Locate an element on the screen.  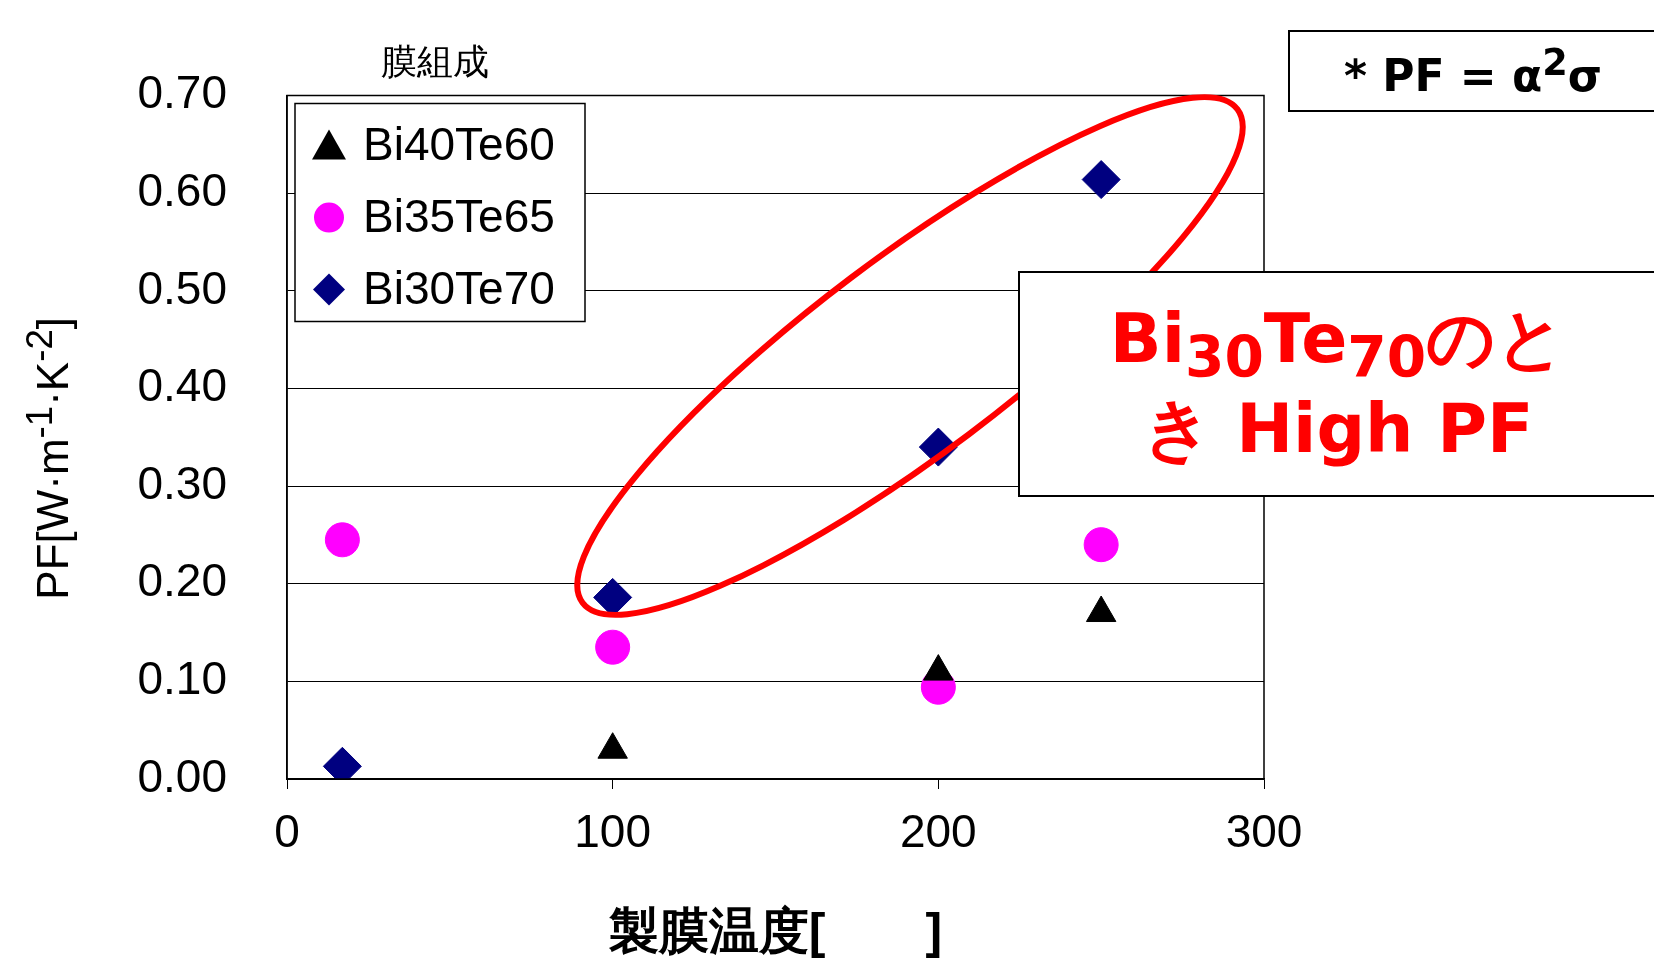
legend-label: Bi35Te65 is located at coordinates (459, 216).